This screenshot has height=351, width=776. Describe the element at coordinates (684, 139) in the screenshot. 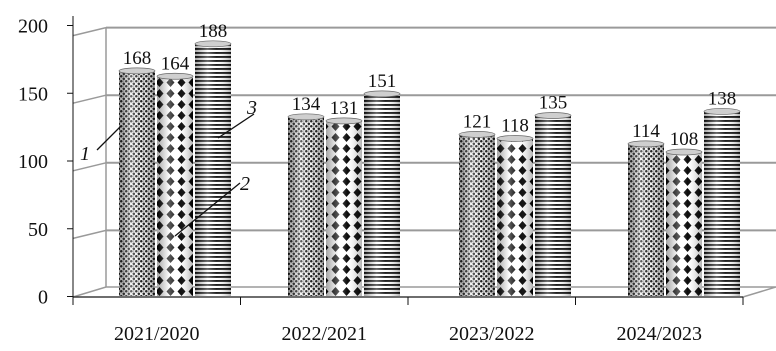

I see `data-label: 108` at that location.